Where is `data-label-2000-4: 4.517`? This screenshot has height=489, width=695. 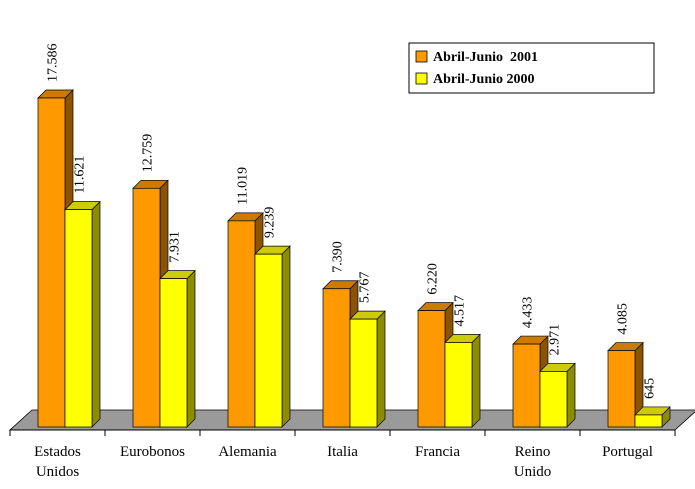 data-label-2000-4: 4.517 is located at coordinates (460, 311).